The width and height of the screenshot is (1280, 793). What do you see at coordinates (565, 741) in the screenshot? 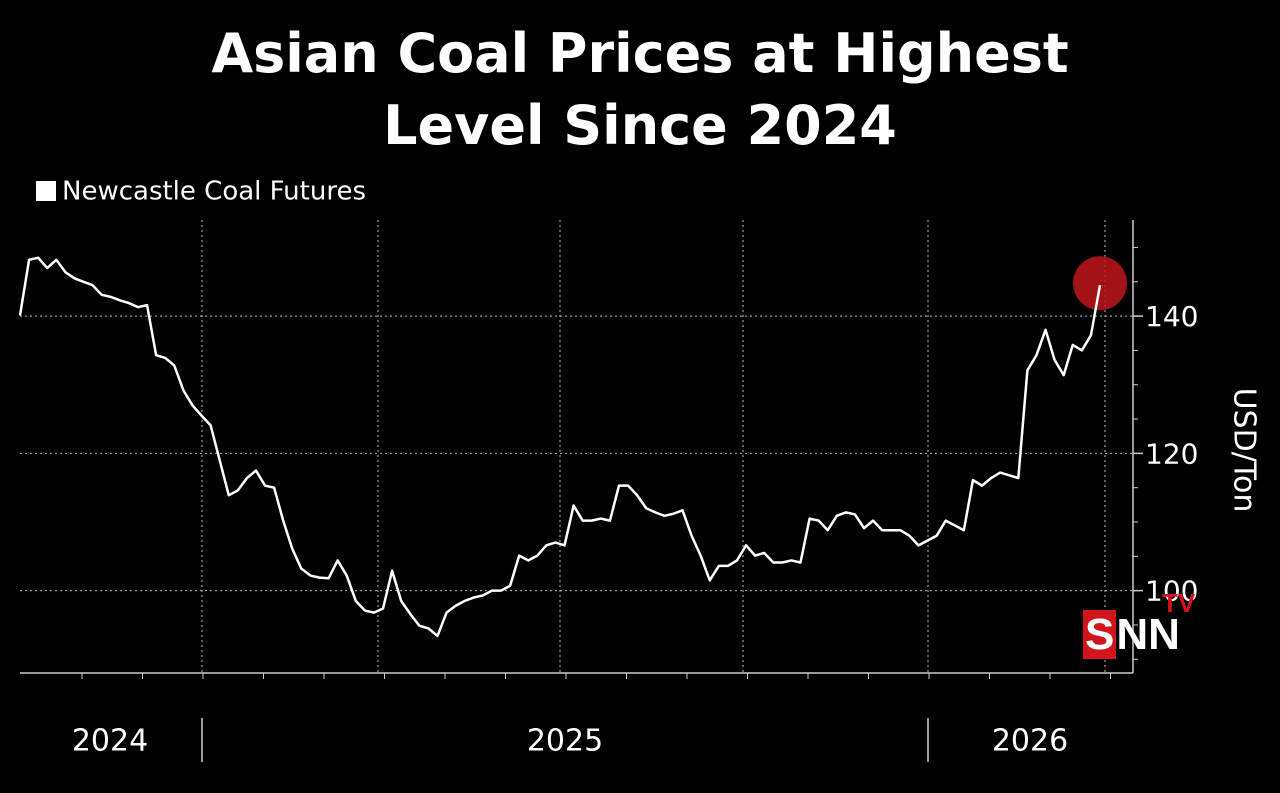
I see `x-tick-label: 2025` at bounding box center [565, 741].